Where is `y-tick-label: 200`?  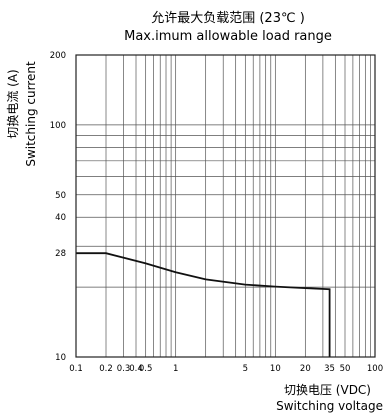
y-tick-label: 200 is located at coordinates (58, 56).